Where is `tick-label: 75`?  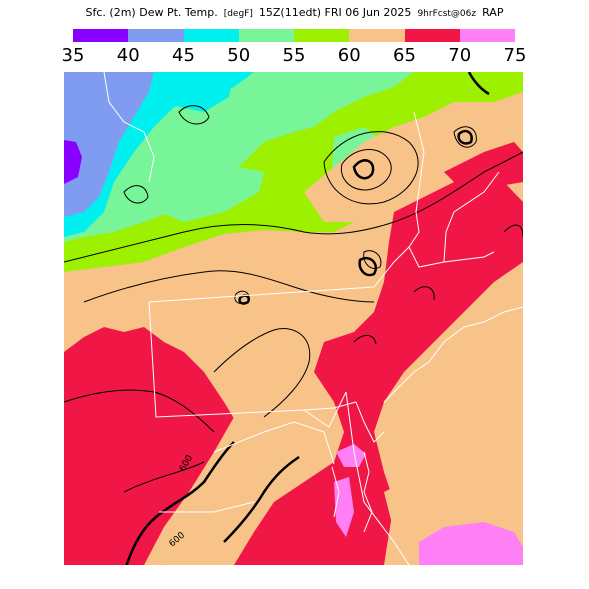
tick-label: 75 is located at coordinates (515, 55).